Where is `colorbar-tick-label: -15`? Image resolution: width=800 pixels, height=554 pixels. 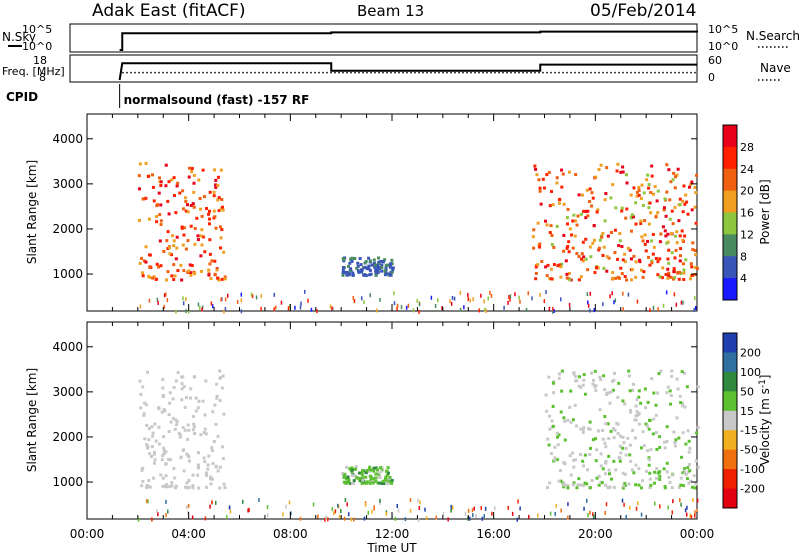
colorbar-tick-label: -15 is located at coordinates (749, 430).